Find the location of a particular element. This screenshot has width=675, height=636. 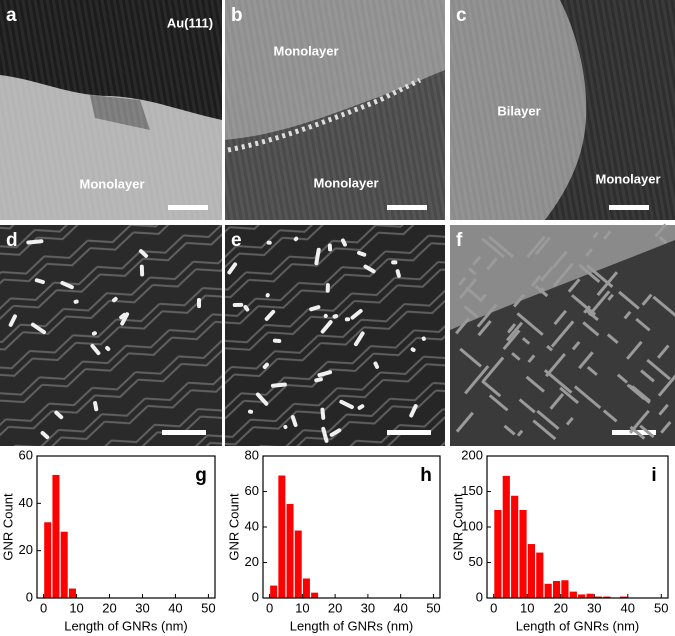

panel-a is located at coordinates (111, 110).